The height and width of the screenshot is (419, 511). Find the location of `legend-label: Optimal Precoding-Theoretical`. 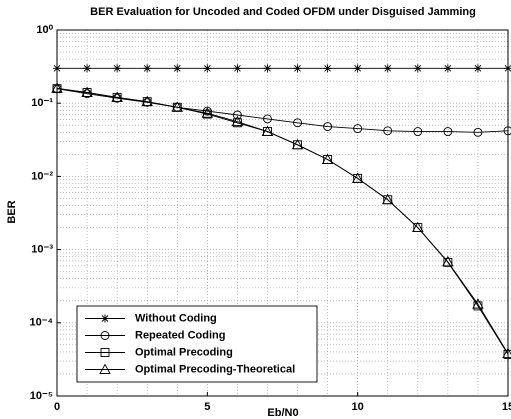

legend-label: Optimal Precoding-Theoretical is located at coordinates (215, 369).